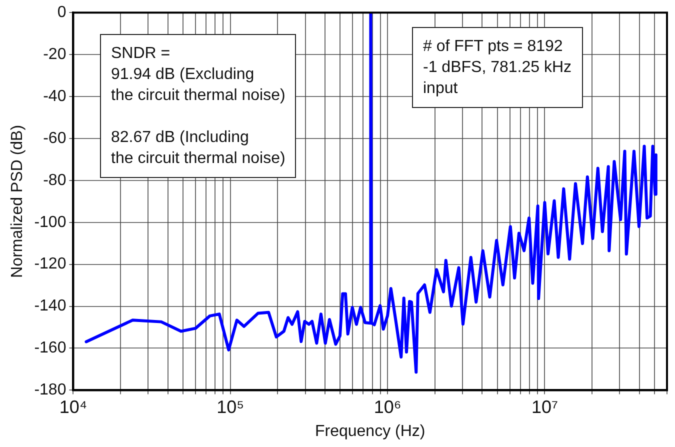 The image size is (675, 447). What do you see at coordinates (50, 222) in the screenshot?
I see `y-tick-label: -100` at bounding box center [50, 222].